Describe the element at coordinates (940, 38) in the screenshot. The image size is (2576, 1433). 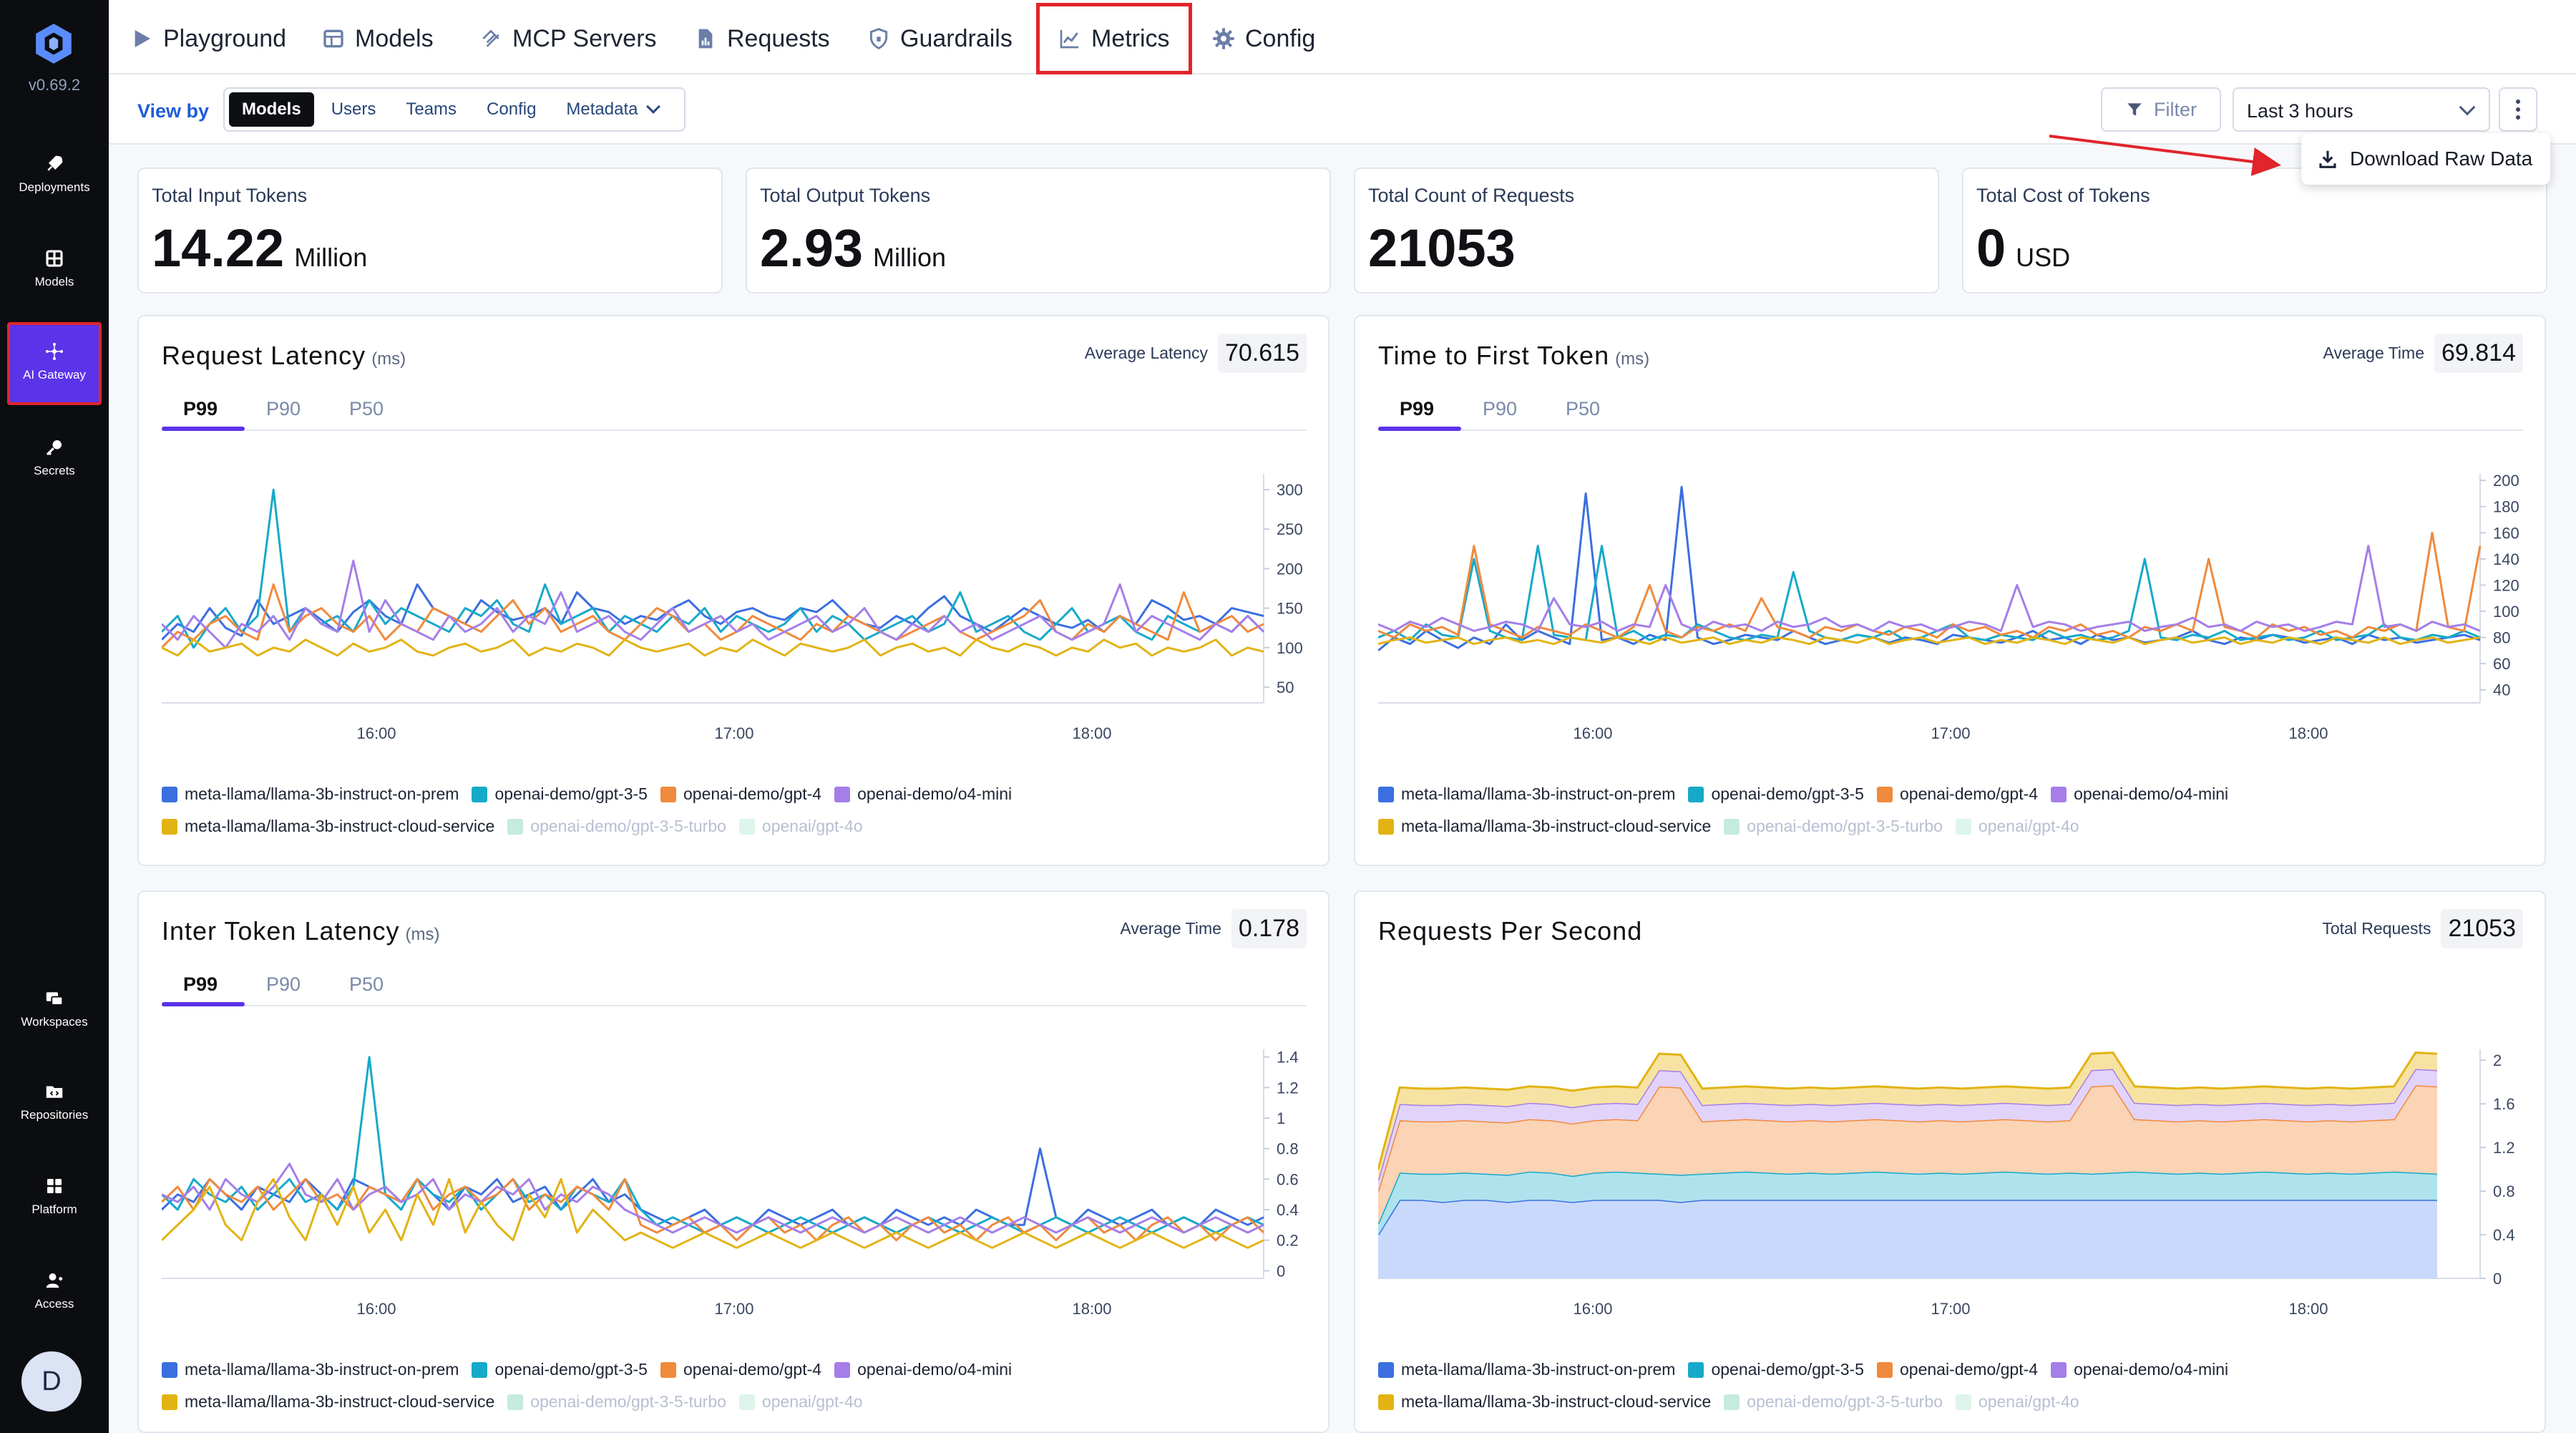
I see `tab-guardrails: Guardrails` at that location.